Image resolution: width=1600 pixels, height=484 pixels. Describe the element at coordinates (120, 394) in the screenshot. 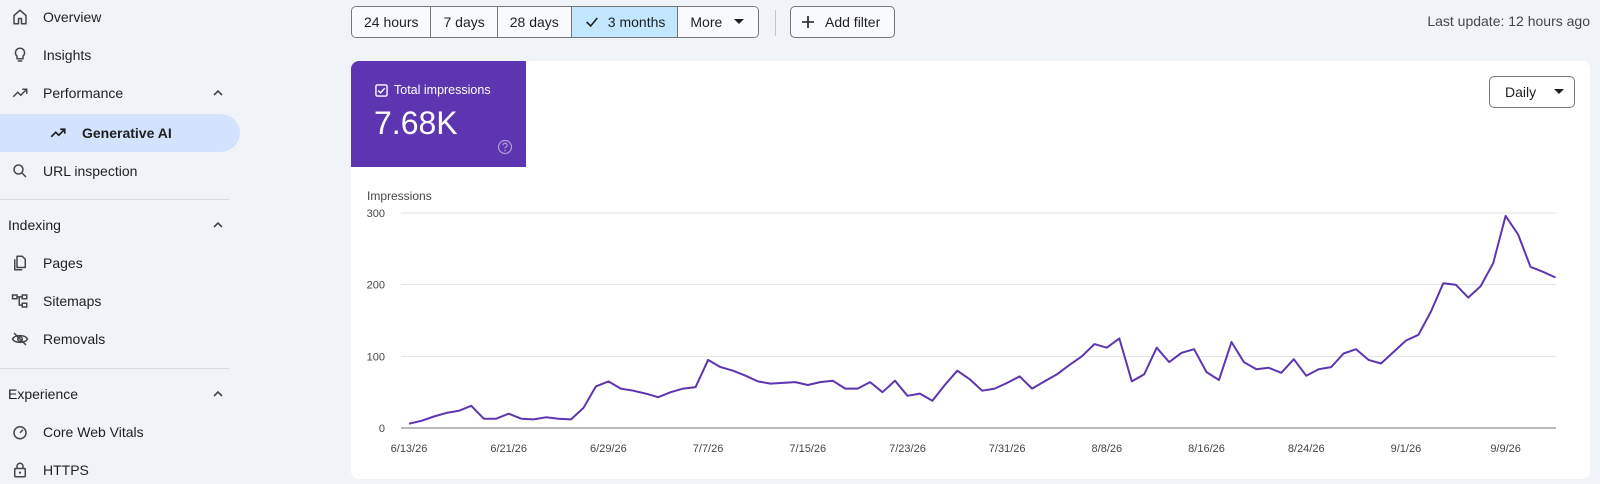

I see `section-header-experience: Experience` at that location.